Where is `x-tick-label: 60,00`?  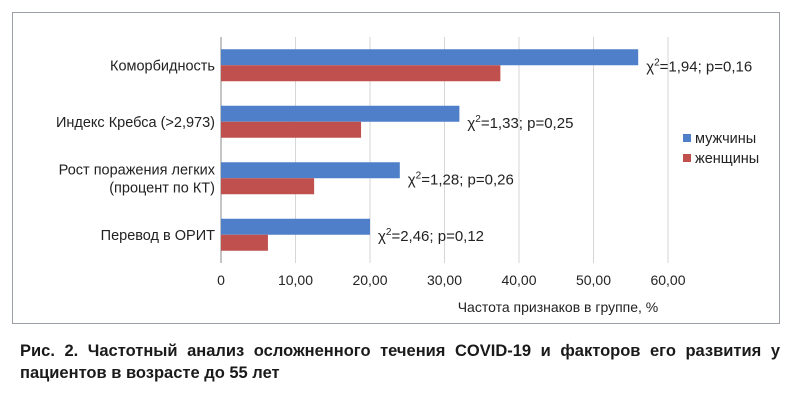 x-tick-label: 60,00 is located at coordinates (667, 280).